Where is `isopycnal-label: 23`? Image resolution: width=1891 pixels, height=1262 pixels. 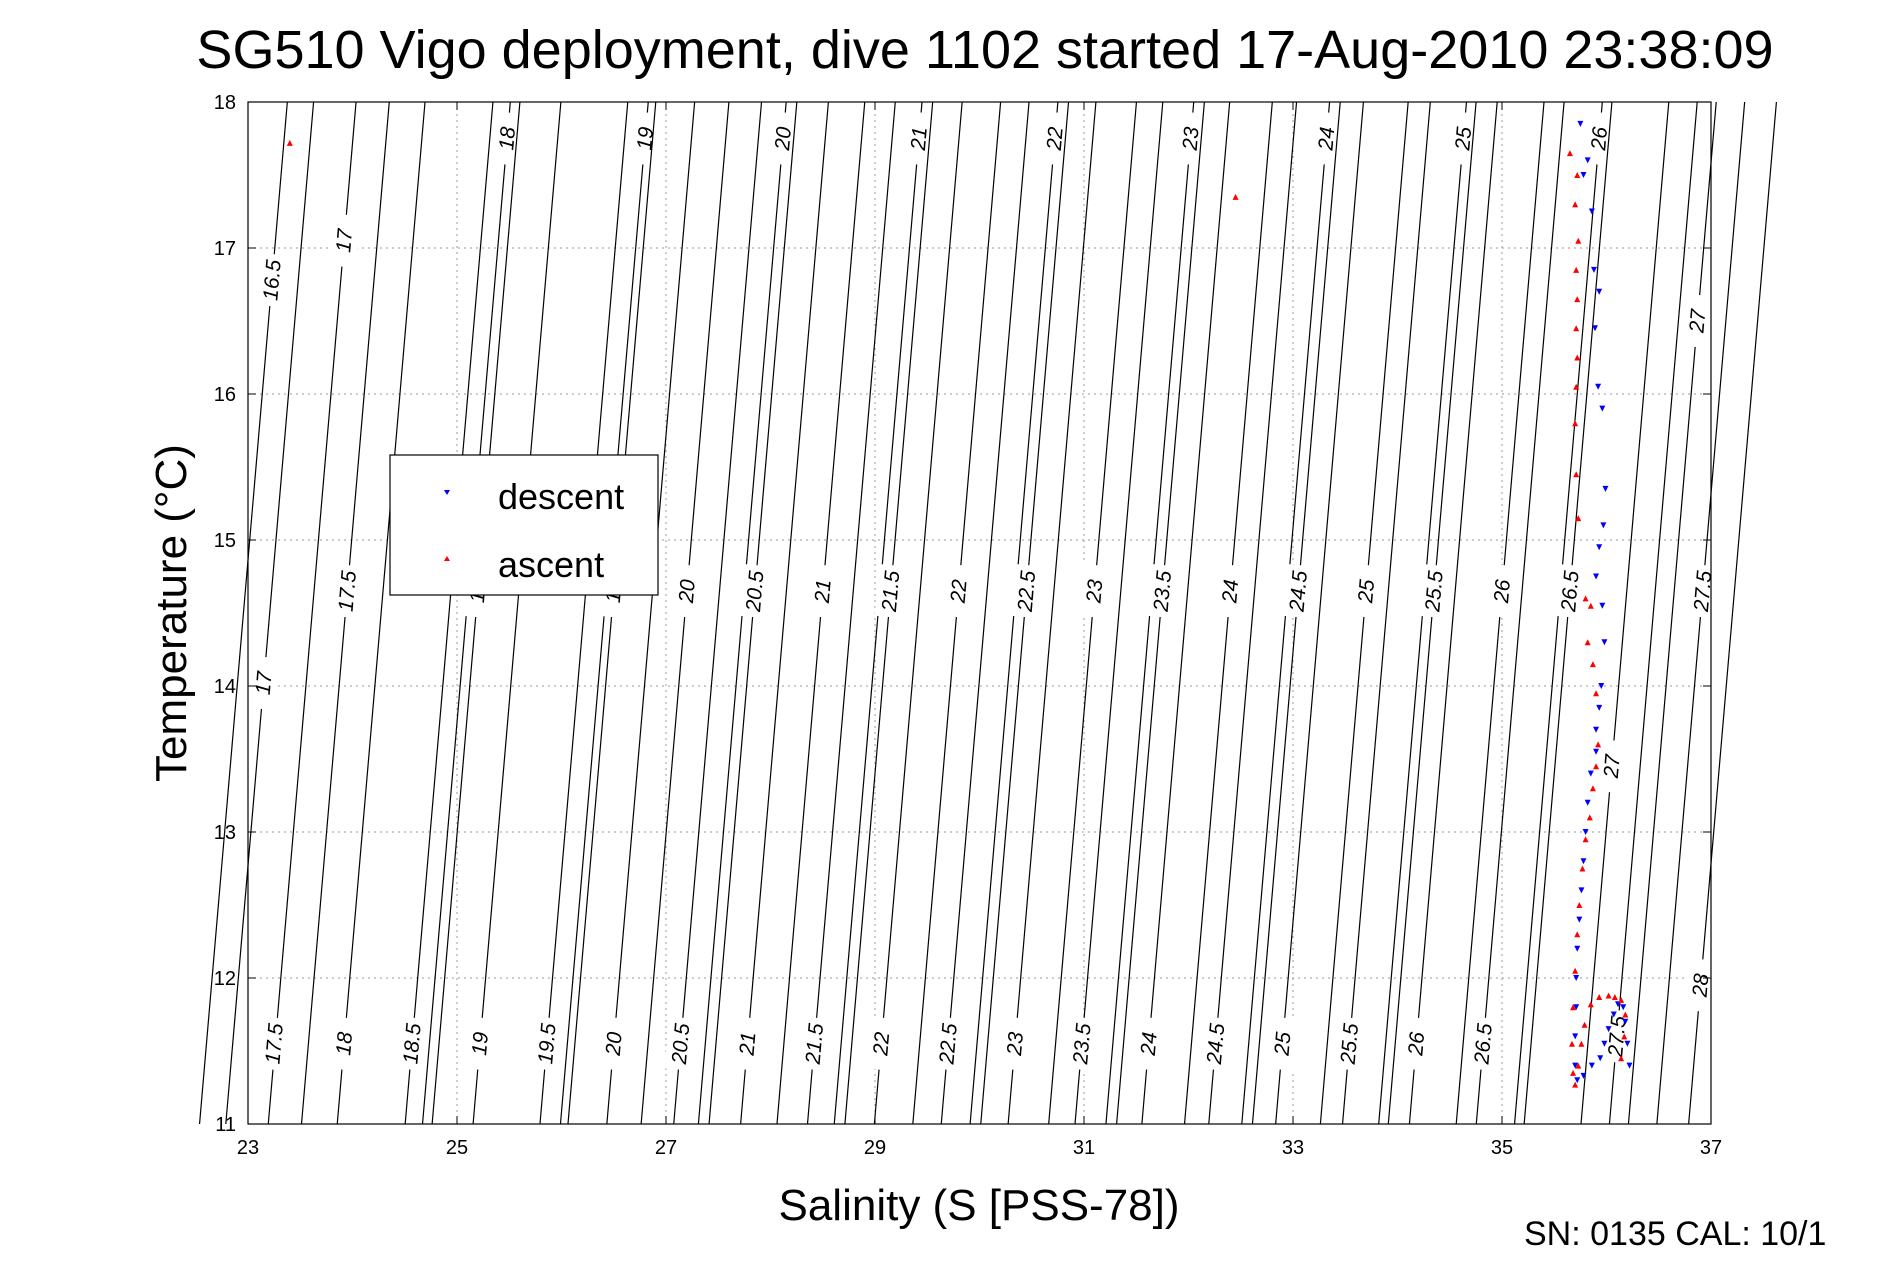 isopycnal-label: 23 is located at coordinates (1015, 1044).